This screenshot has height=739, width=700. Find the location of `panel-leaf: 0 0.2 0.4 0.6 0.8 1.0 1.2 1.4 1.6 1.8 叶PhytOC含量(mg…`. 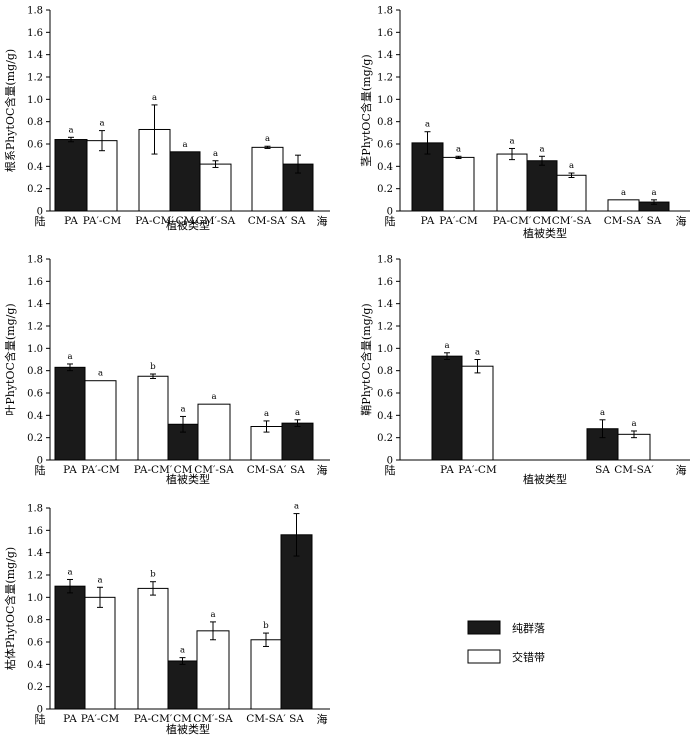

panel-leaf: 0 0.2 0.4 0.6 0.8 1.0 1.2 1.4 1.6 1.8 叶PhytOC含量(mg… is located at coordinates (166, 370).